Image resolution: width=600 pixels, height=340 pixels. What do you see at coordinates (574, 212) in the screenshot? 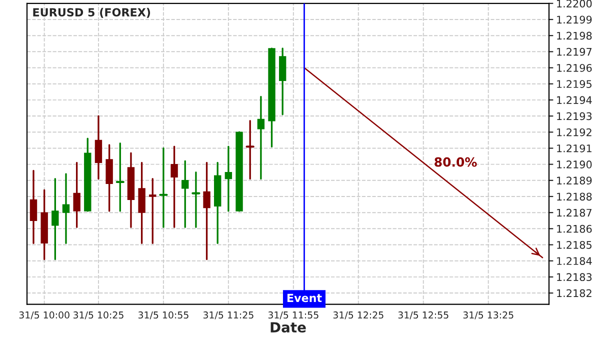
I see `y-tick-label: 1.2187` at bounding box center [574, 212].